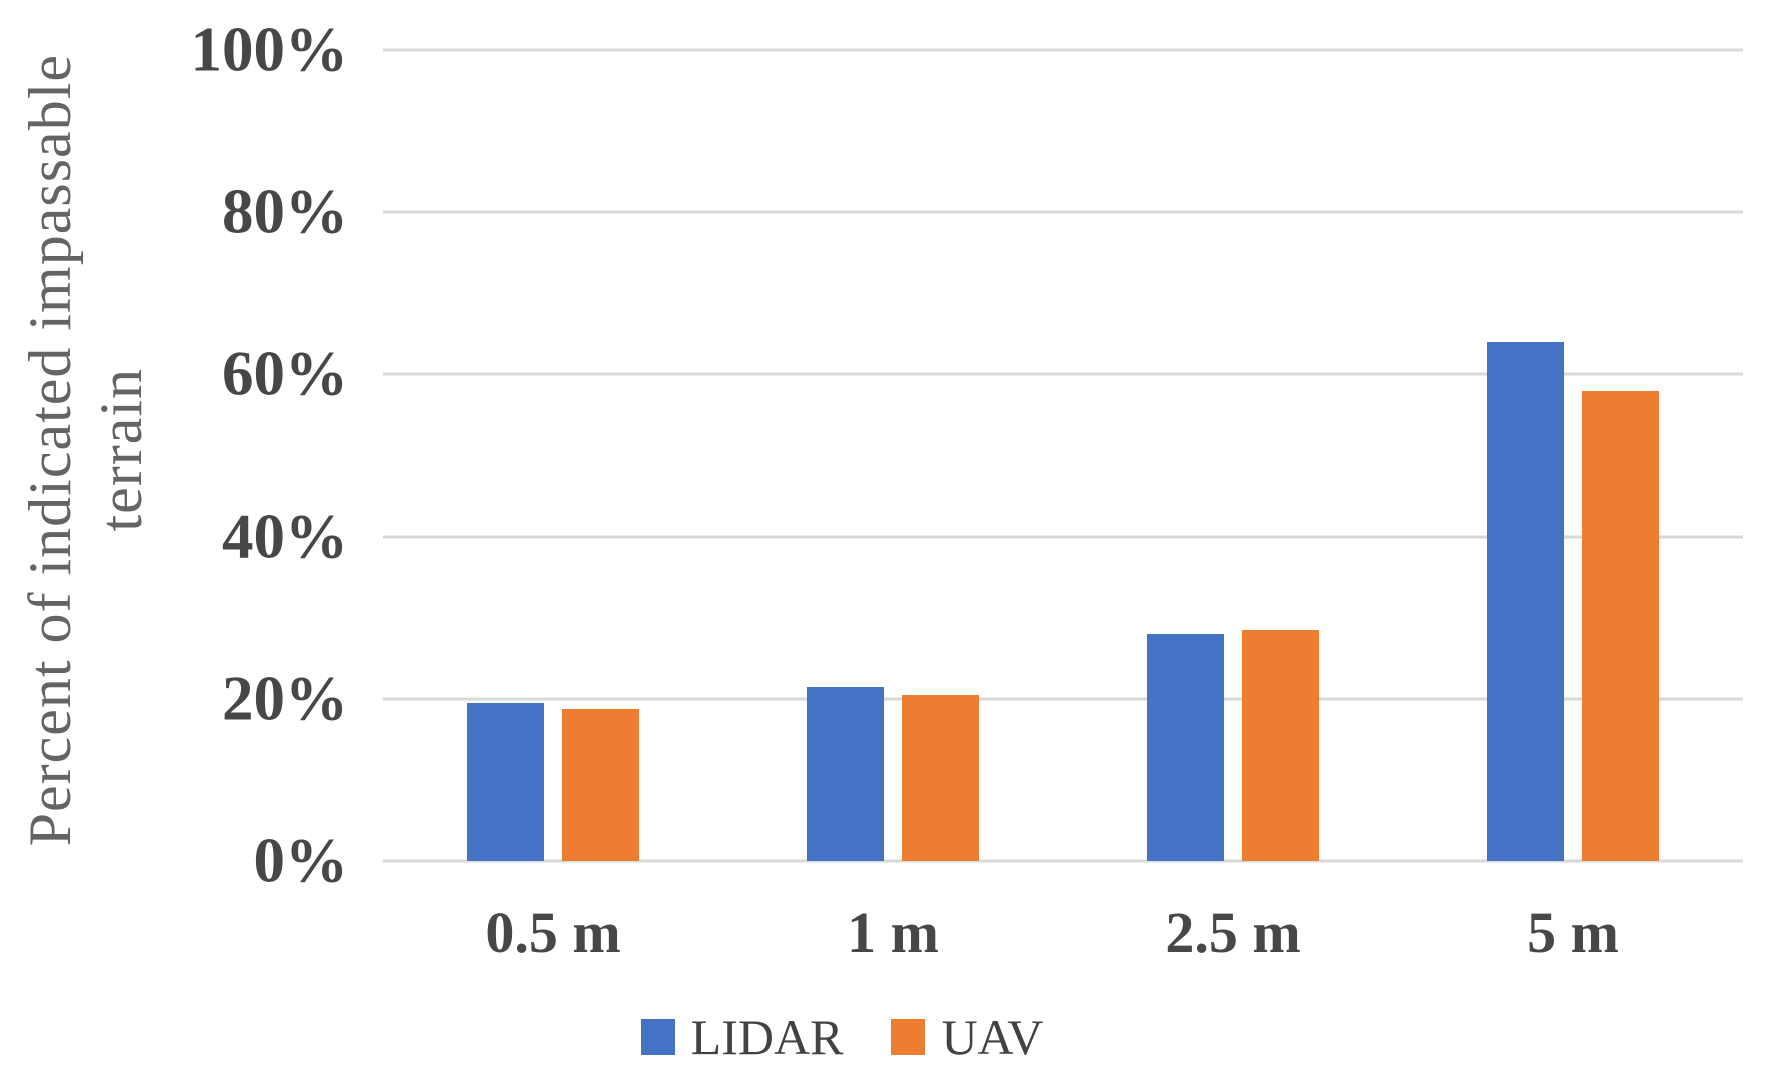 This screenshot has width=1774, height=1092. What do you see at coordinates (1185, 747) in the screenshot?
I see `bar-lidar-2.5m` at bounding box center [1185, 747].